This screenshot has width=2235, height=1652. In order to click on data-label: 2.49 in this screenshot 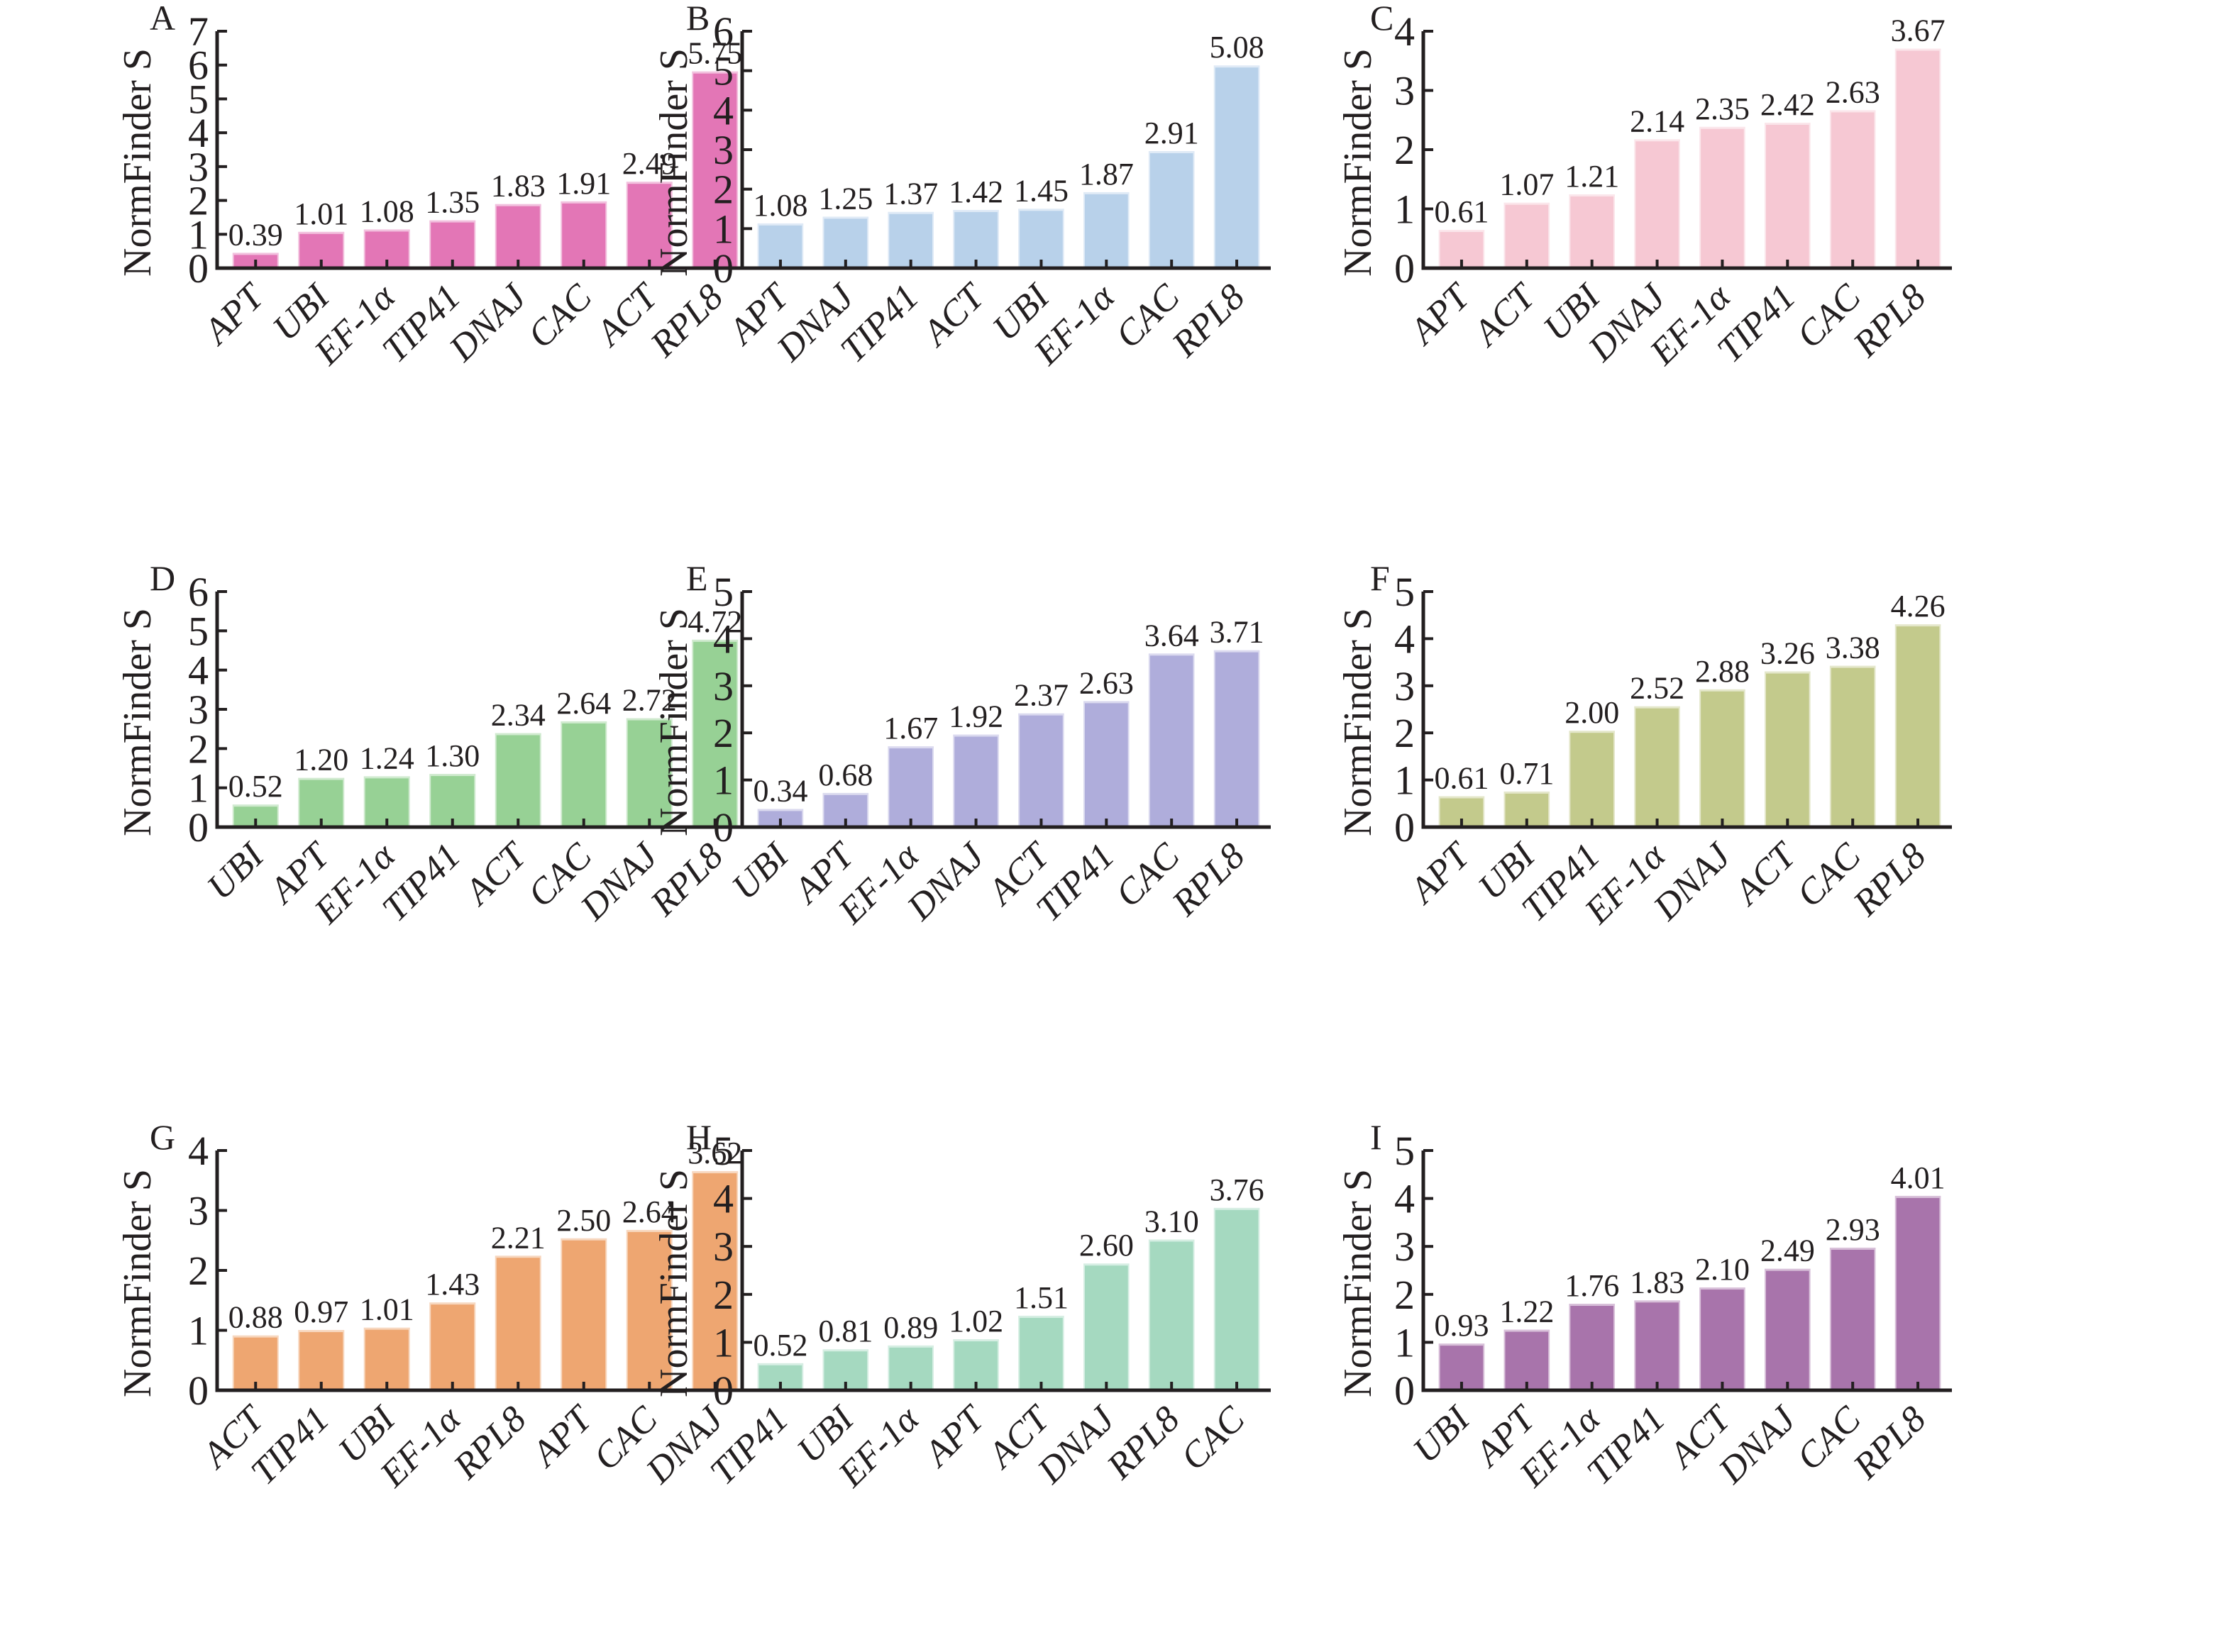, I will do `click(1787, 1251)`.